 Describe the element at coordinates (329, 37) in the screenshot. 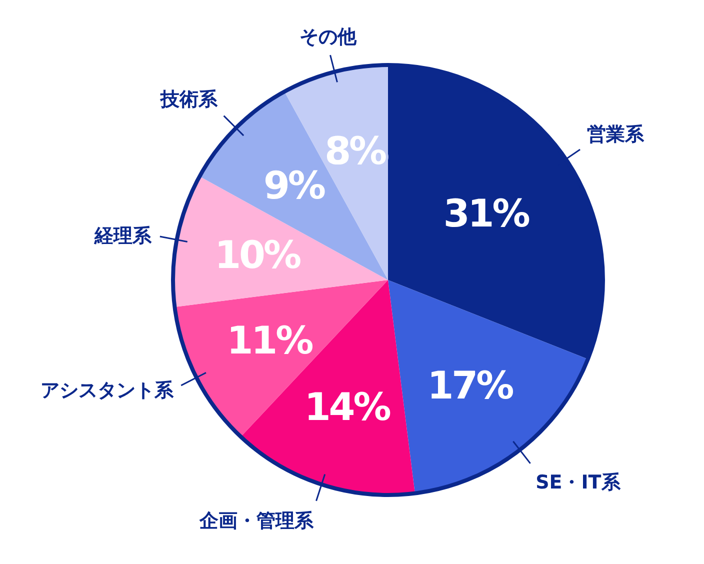

I see `slice-label: その他` at that location.